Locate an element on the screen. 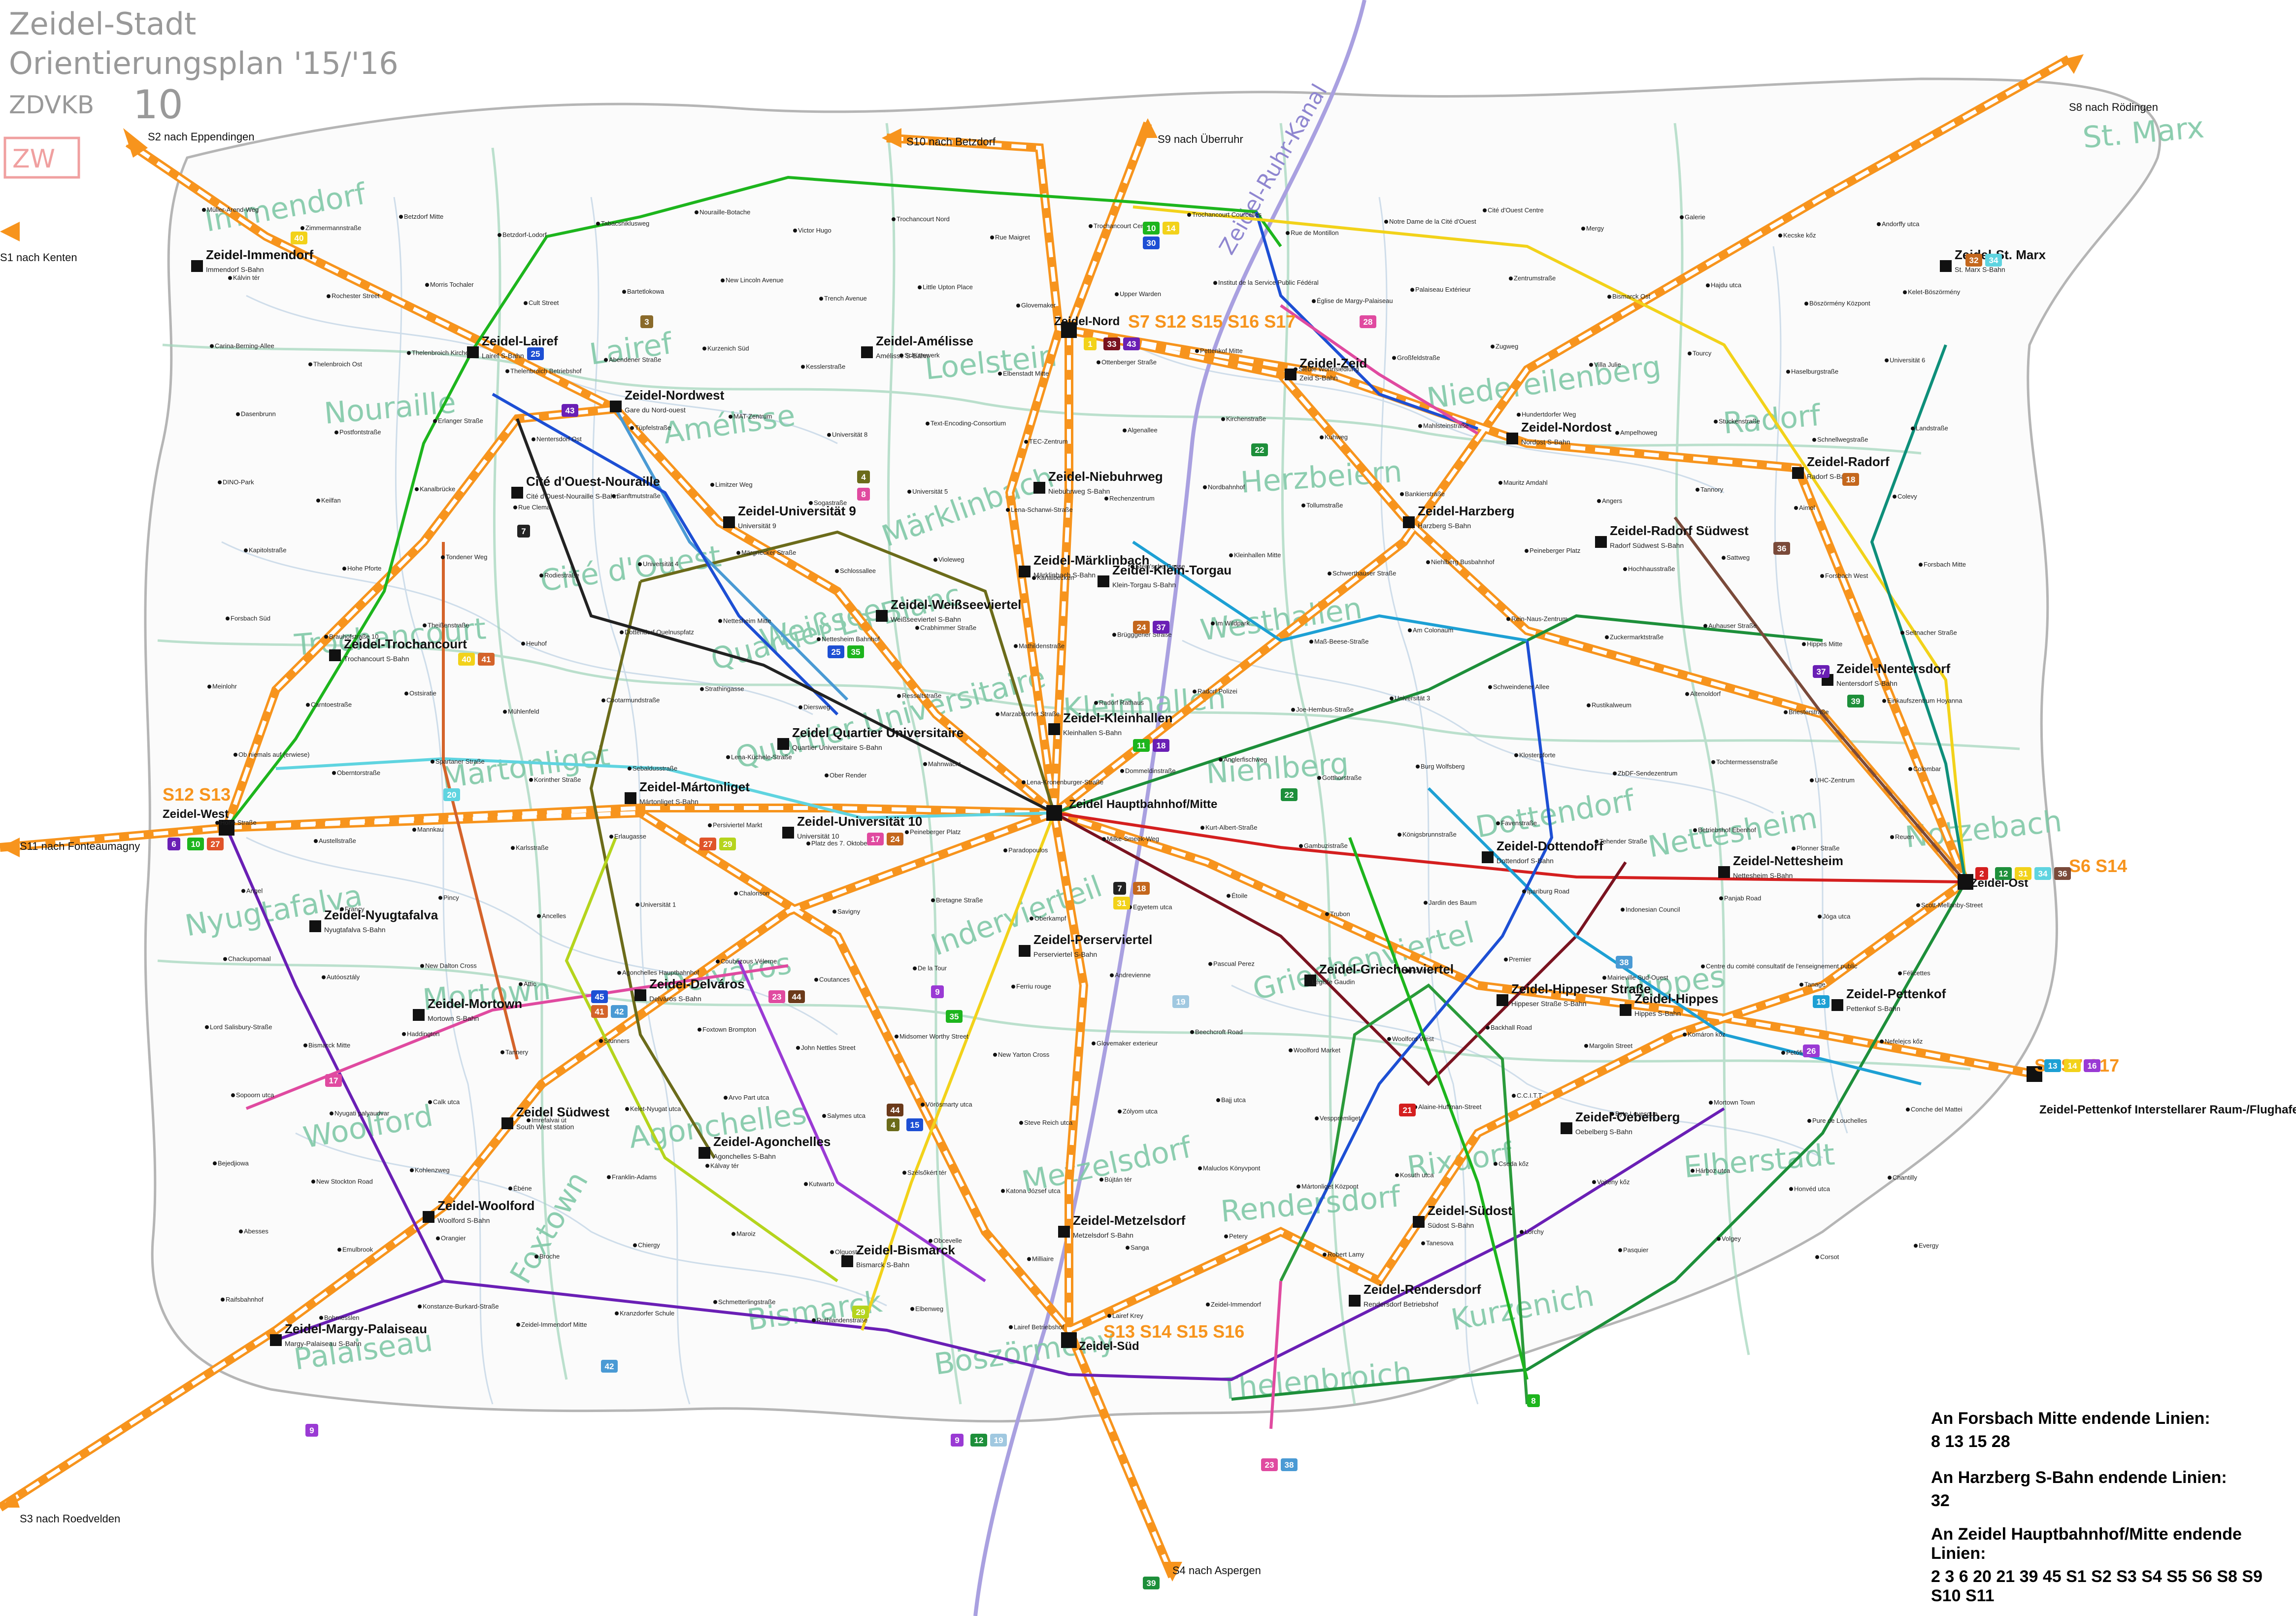  line-badge-number: 4 is located at coordinates (863, 477).